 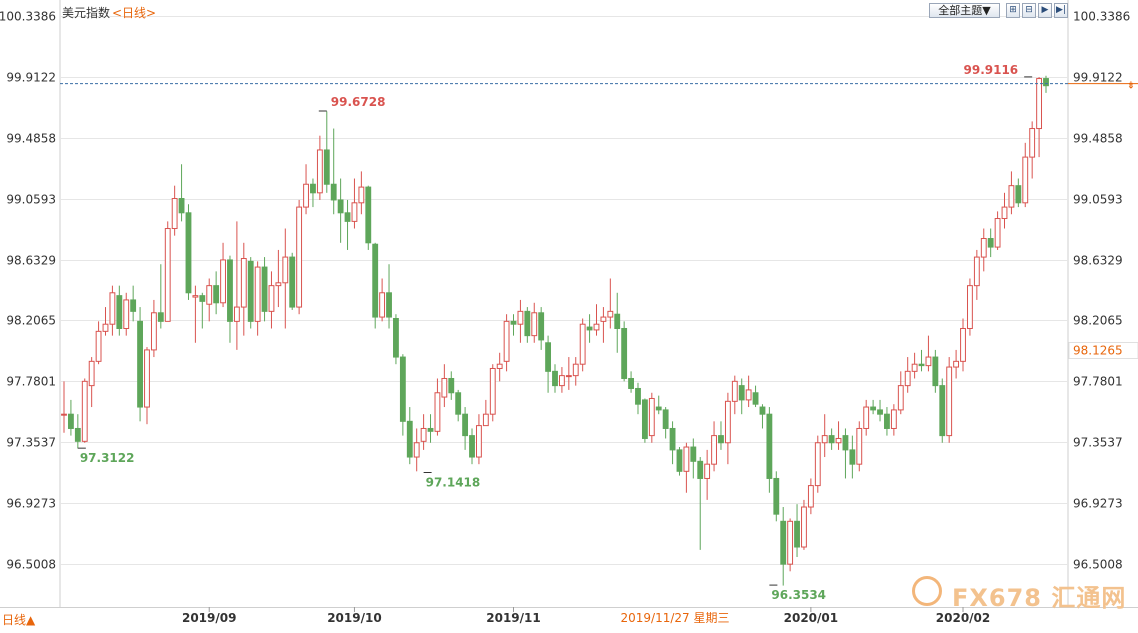 What do you see at coordinates (1029, 10) in the screenshot?
I see `shrink-icon: ⊟` at bounding box center [1029, 10].